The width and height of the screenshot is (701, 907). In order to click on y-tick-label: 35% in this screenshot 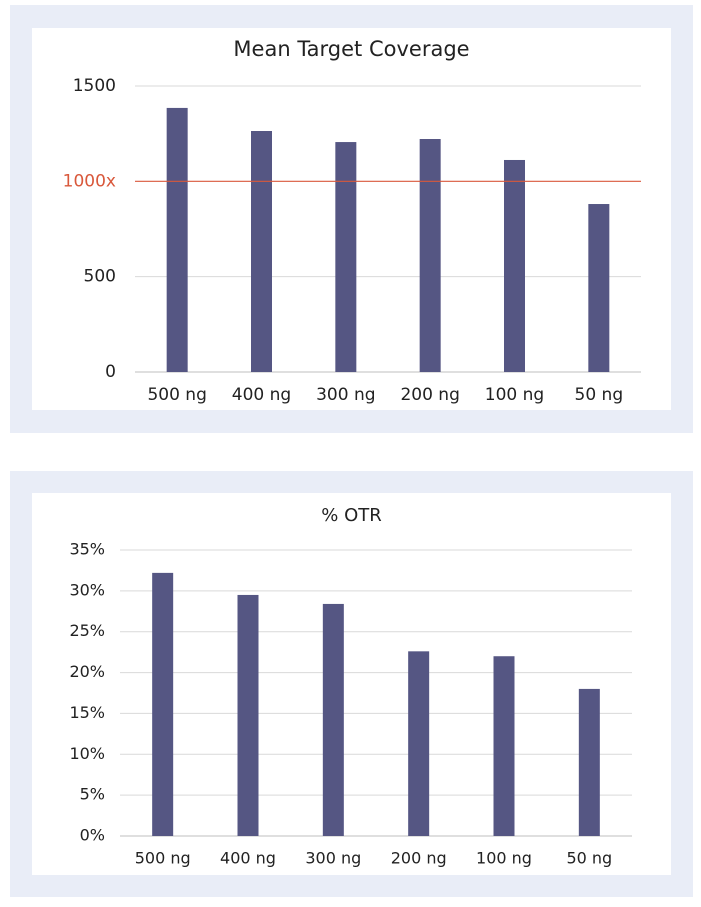, I will do `click(87, 549)`.